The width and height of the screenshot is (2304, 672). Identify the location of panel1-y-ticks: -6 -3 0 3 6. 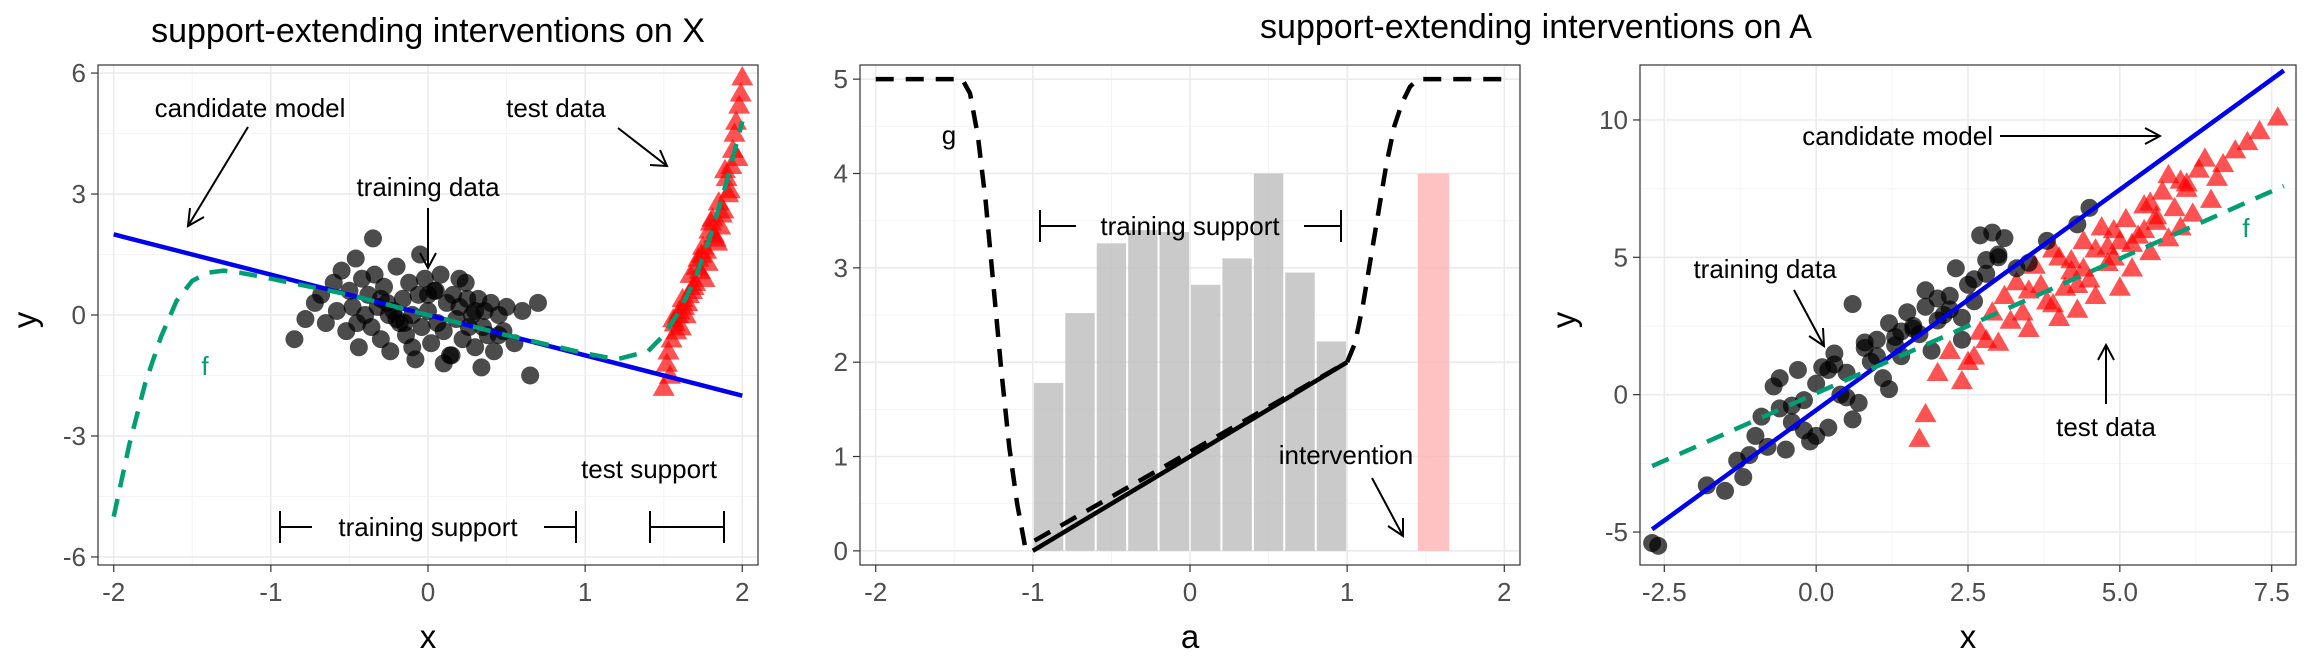
(80, 315).